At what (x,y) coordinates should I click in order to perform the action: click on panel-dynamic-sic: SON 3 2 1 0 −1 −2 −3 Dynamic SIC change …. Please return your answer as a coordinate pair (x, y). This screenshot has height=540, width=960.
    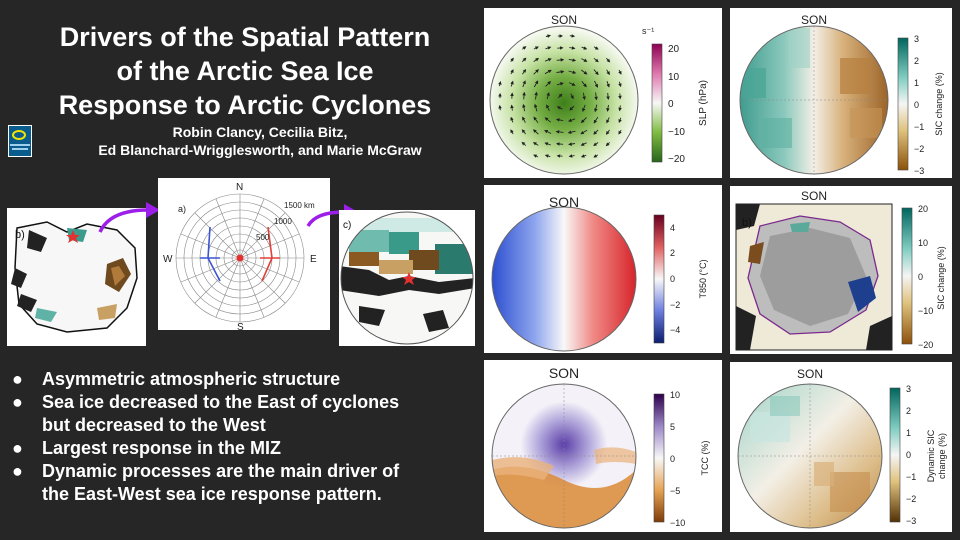
    Looking at the image, I should click on (841, 447).